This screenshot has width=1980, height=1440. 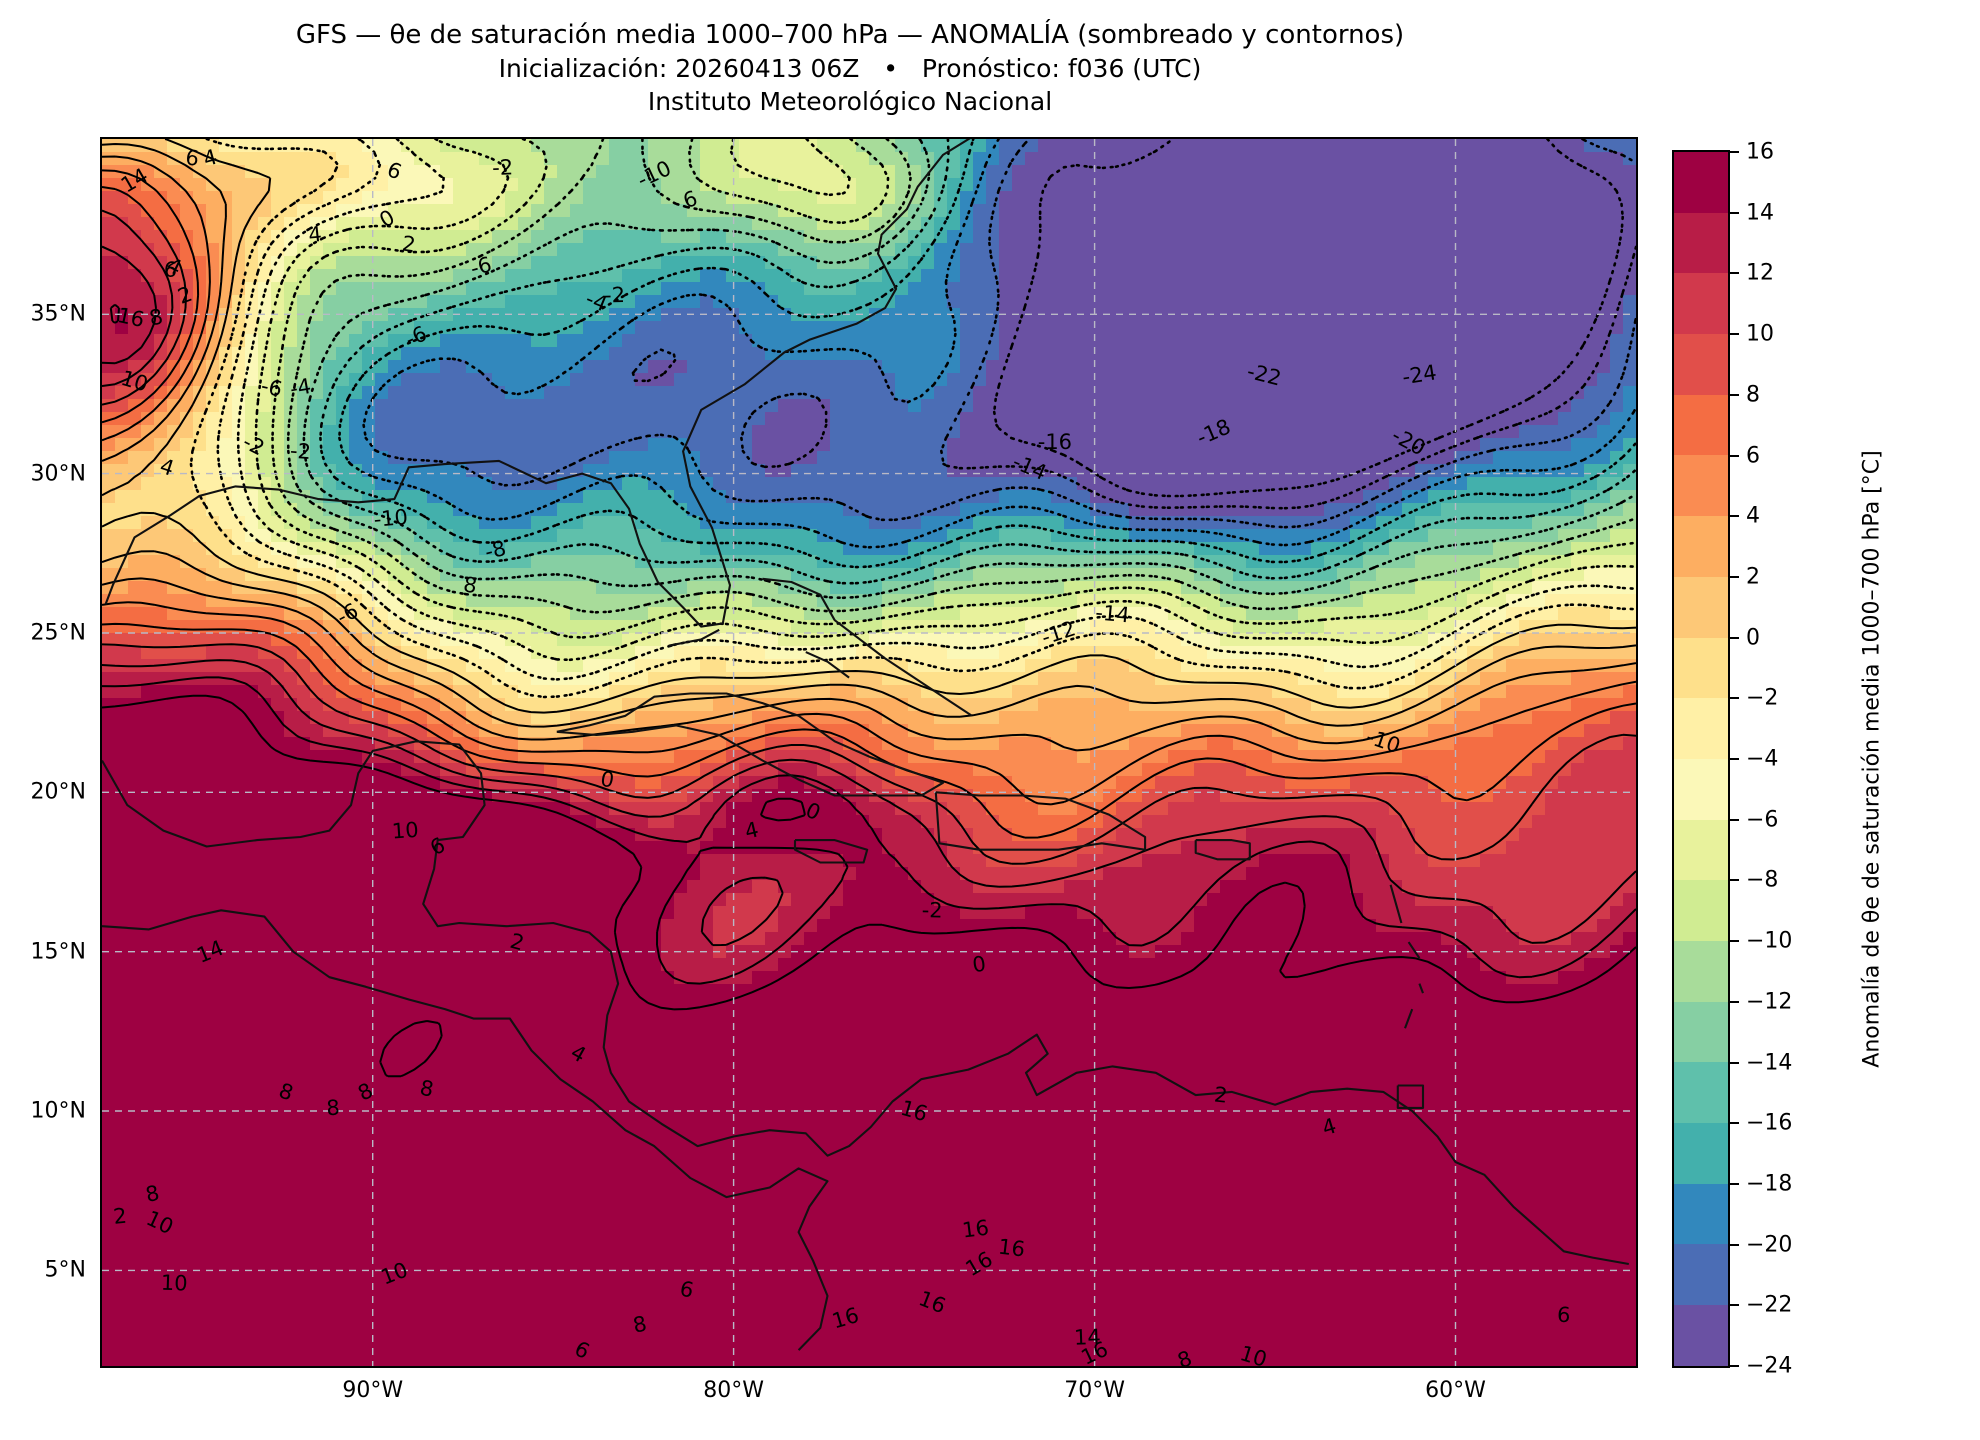 What do you see at coordinates (1753, 516) in the screenshot?
I see `colorbar-tick-label: 4` at bounding box center [1753, 516].